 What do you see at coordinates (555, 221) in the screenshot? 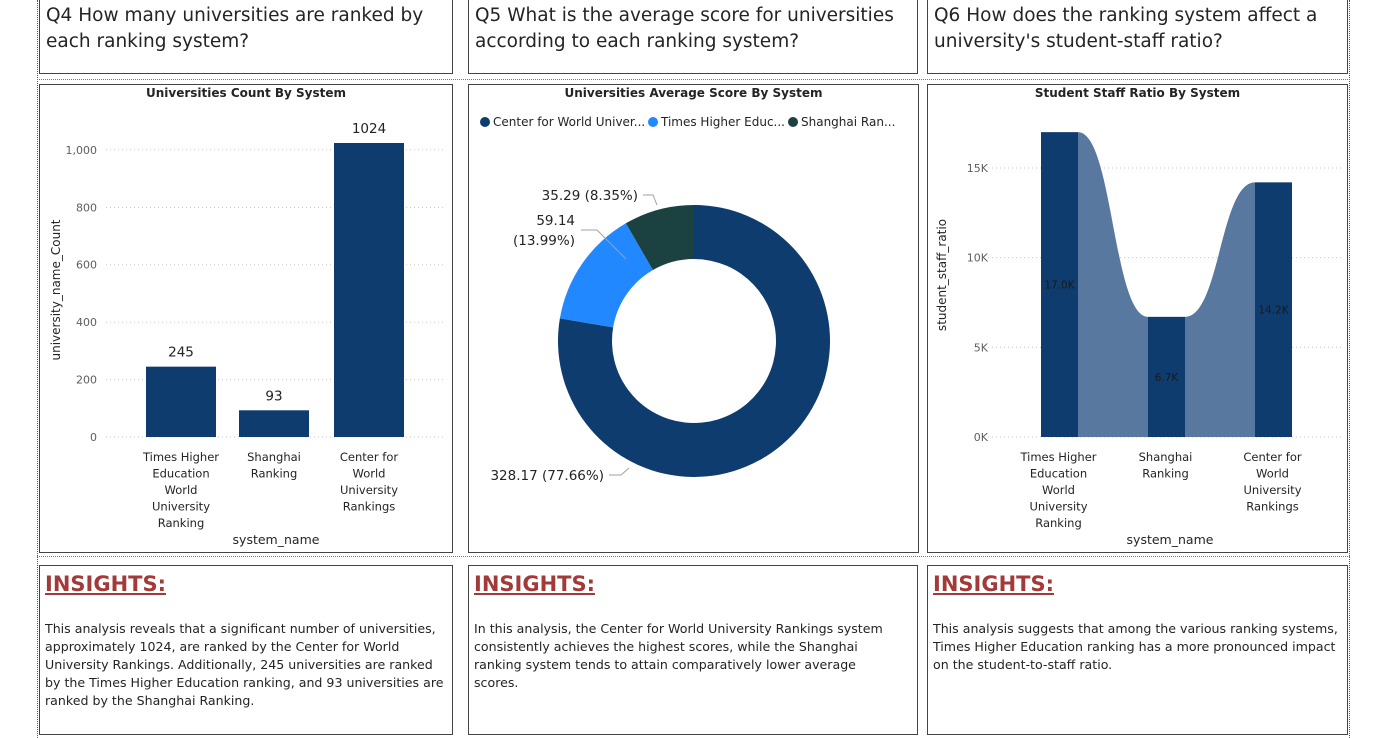
I see `data-label: 59.14` at bounding box center [555, 221].